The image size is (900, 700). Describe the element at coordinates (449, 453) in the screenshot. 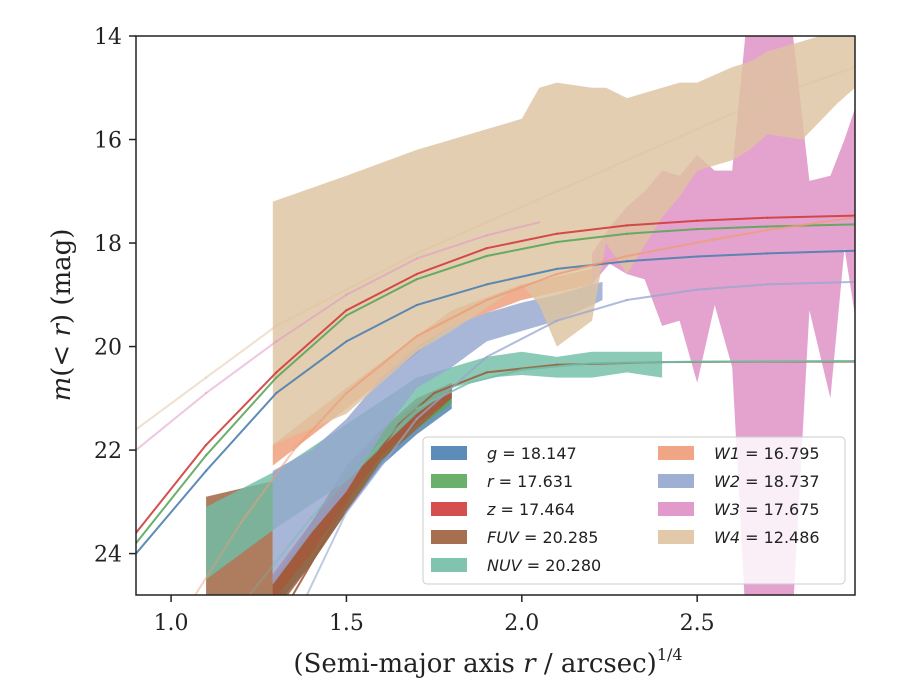

I see `legend-swatch-g` at that location.